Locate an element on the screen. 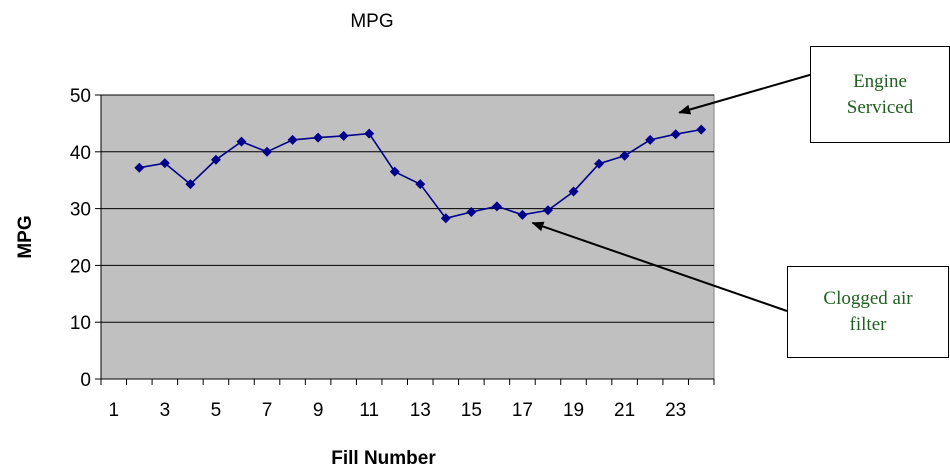  engine-serviced-line-1: Engine is located at coordinates (880, 81).